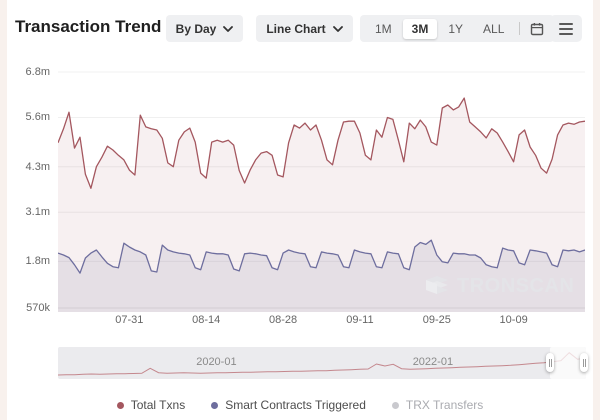  Describe the element at coordinates (513, 320) in the screenshot. I see `x-tick-label: 10-09` at that location.